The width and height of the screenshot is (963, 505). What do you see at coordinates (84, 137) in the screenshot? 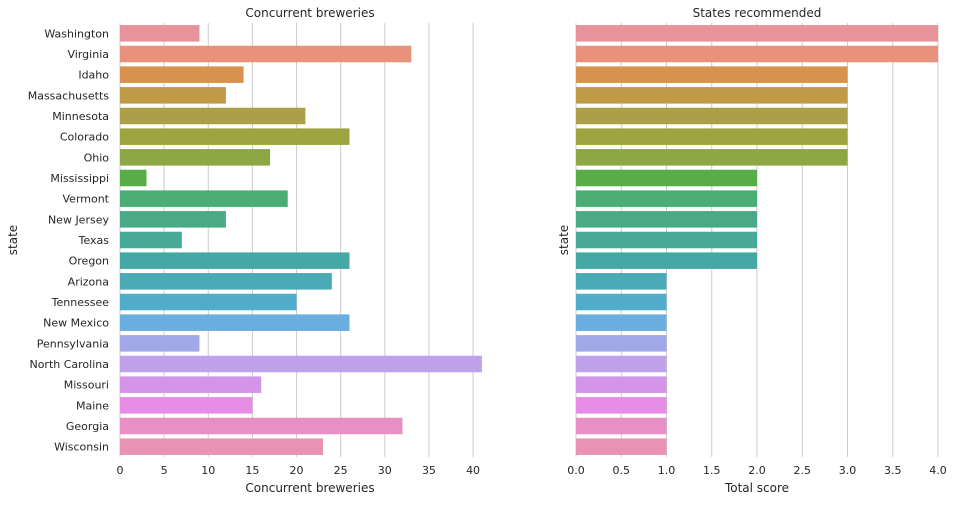
I see `category-label: Colorado` at bounding box center [84, 137].